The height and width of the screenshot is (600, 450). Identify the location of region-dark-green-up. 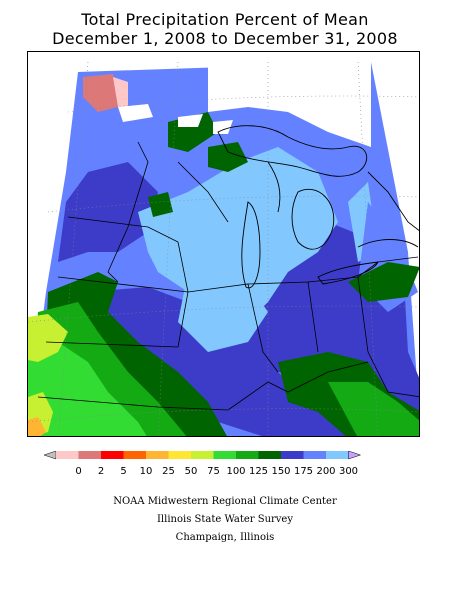
(228, 157).